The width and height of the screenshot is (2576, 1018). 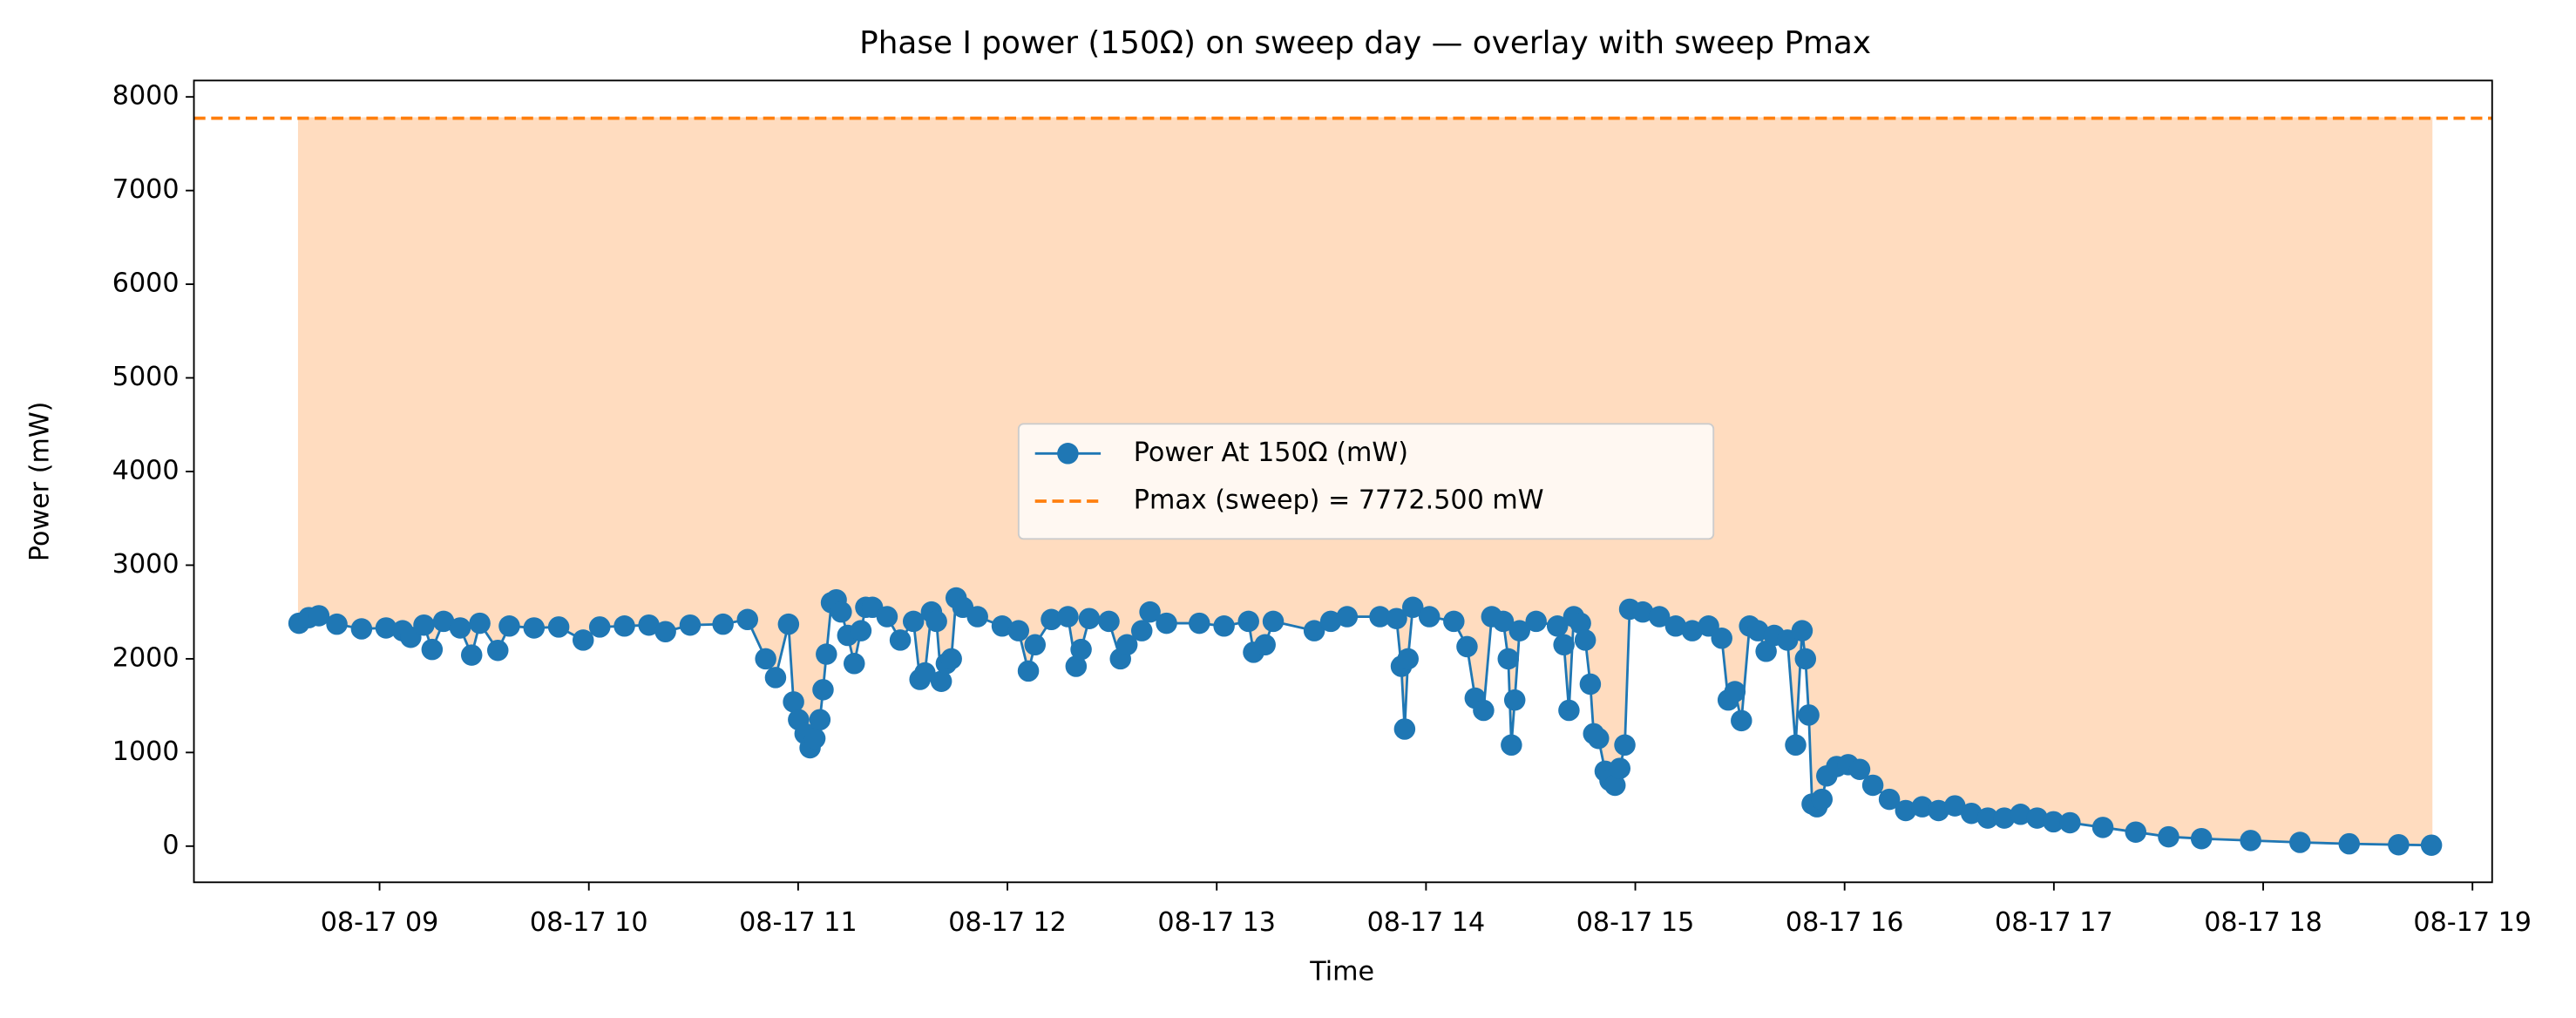 I want to click on x-tick-label: 08-17 11, so click(x=799, y=922).